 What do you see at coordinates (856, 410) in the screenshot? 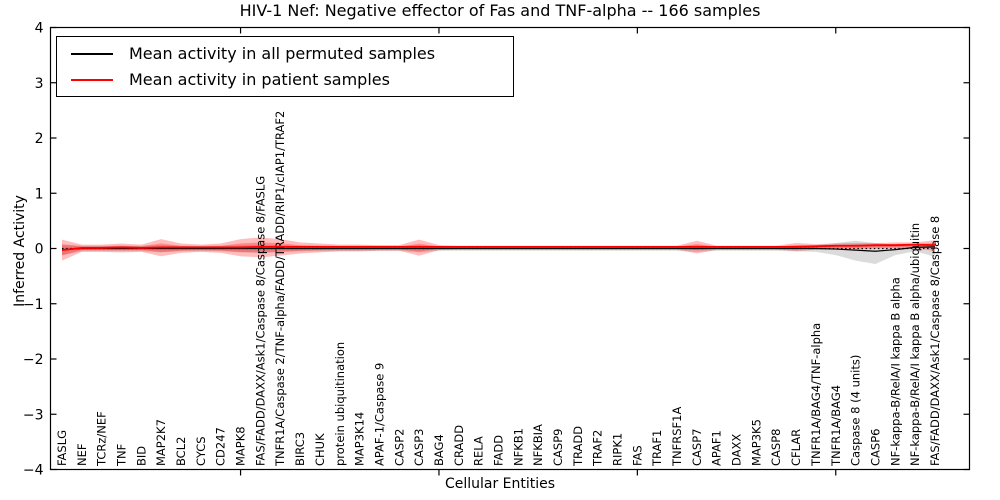
I see `category-label: Caspase 8 (4 units)` at bounding box center [856, 410].